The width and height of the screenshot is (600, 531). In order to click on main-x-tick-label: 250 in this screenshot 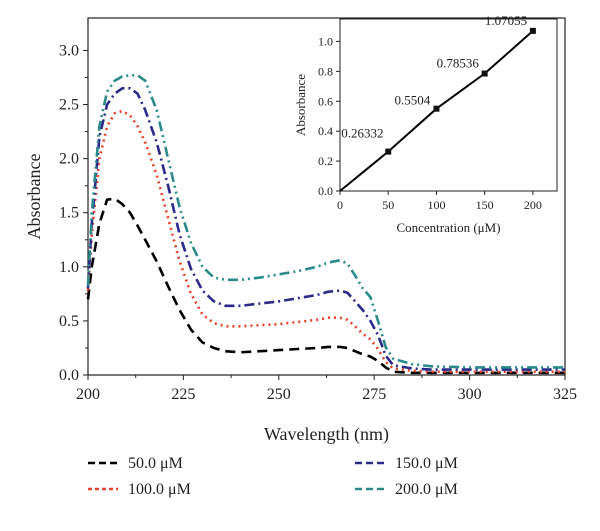, I will do `click(279, 394)`.